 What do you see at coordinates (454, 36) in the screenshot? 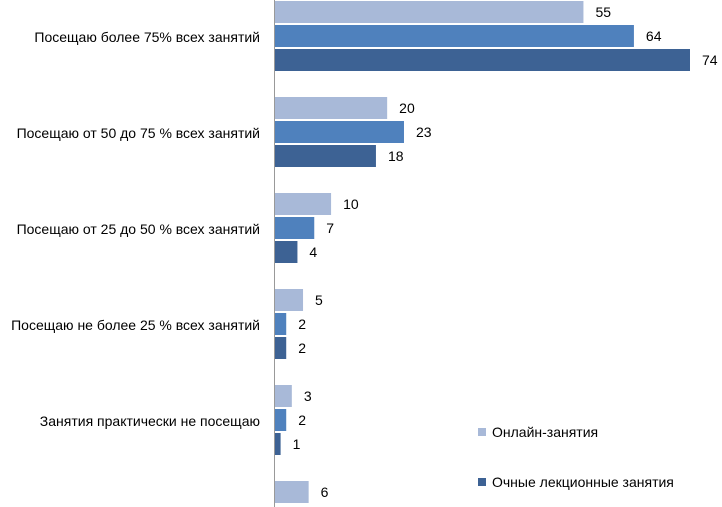
I see `bar-s1-c0` at bounding box center [454, 36].